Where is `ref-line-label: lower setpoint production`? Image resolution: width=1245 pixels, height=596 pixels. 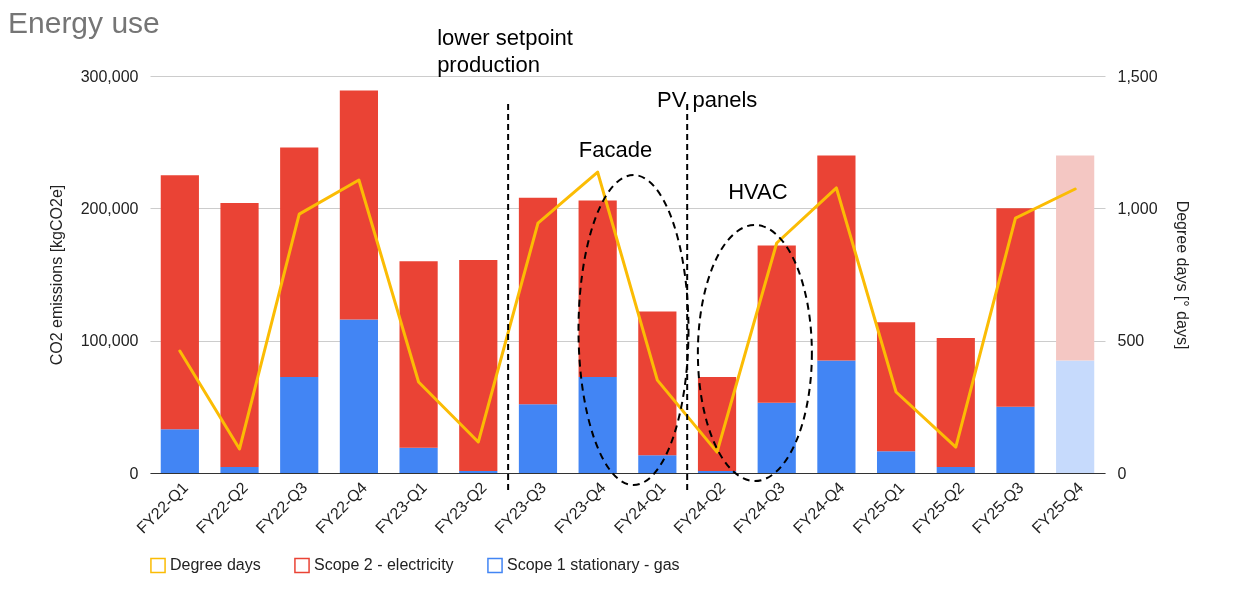 ref-line-label: lower setpoint production is located at coordinates (505, 51).